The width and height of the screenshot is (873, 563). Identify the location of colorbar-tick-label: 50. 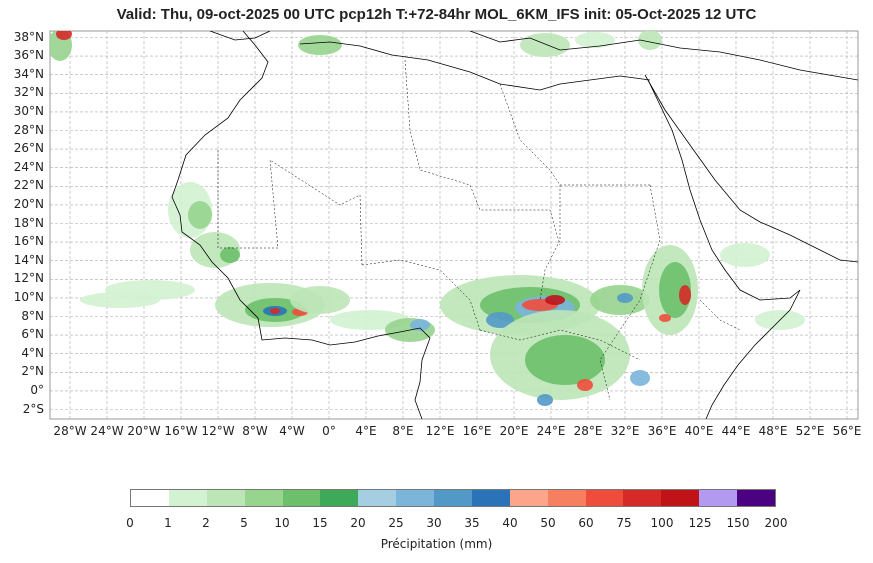
(548, 523).